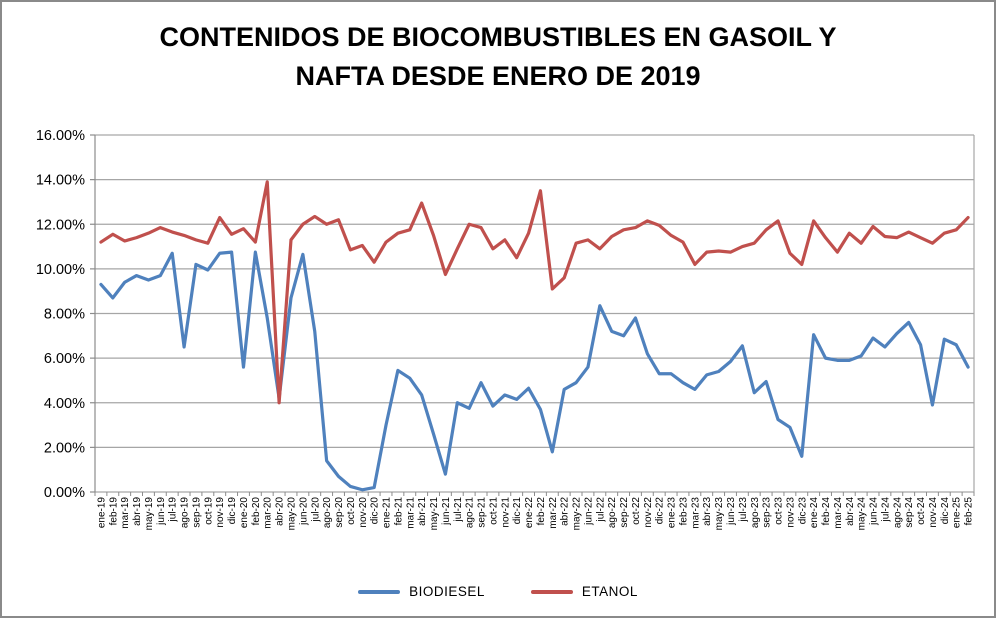 The height and width of the screenshot is (618, 996). Describe the element at coordinates (291, 514) in the screenshot. I see `x-tick-label: may-20` at that location.